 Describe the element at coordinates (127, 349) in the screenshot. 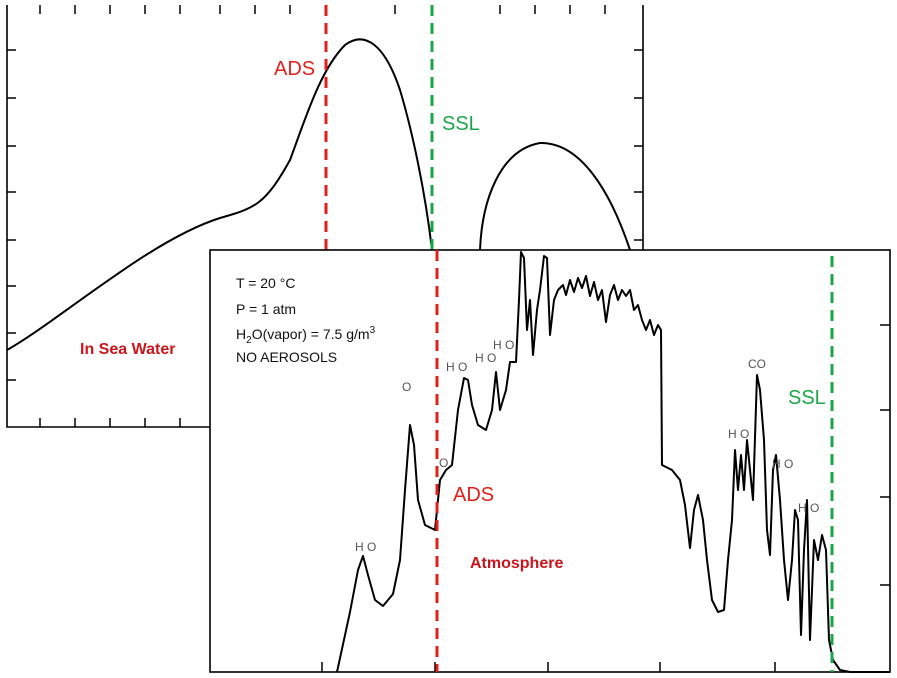

I see `medium-label: In Sea Water` at that location.